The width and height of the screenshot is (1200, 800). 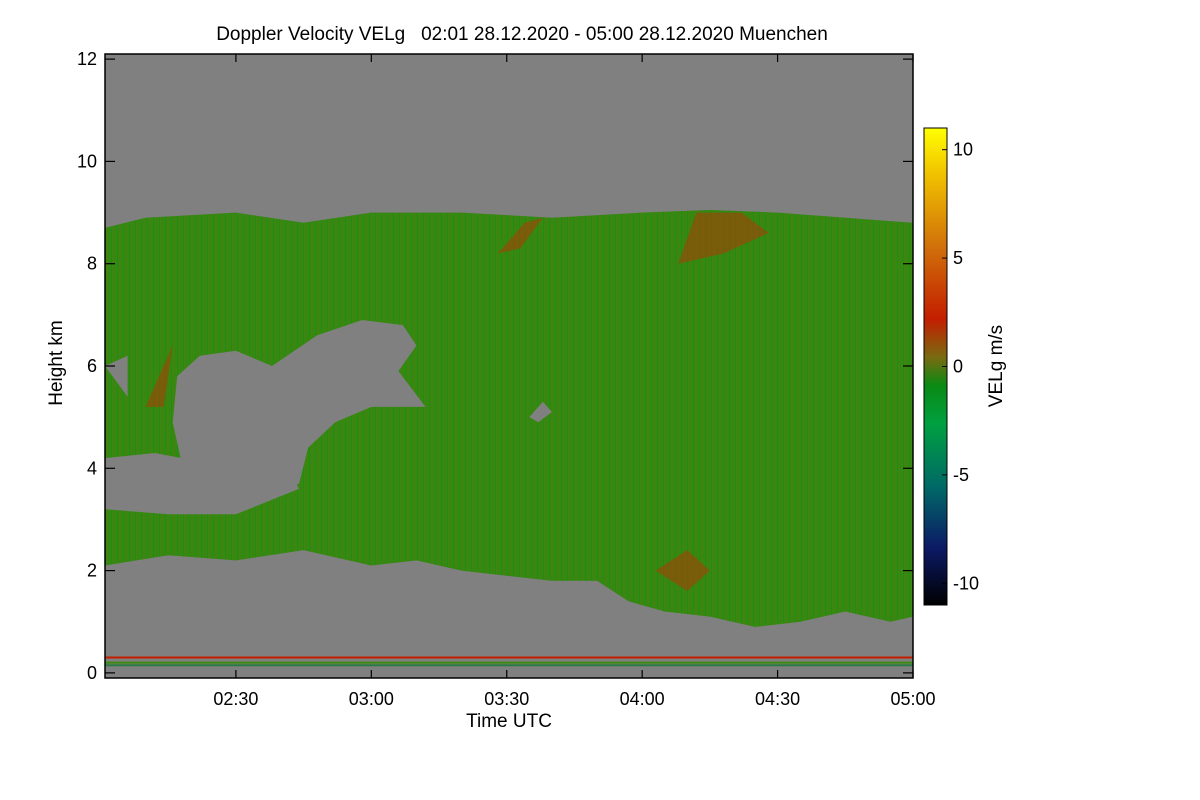 I want to click on y-tick-label: 12, so click(x=87, y=59).